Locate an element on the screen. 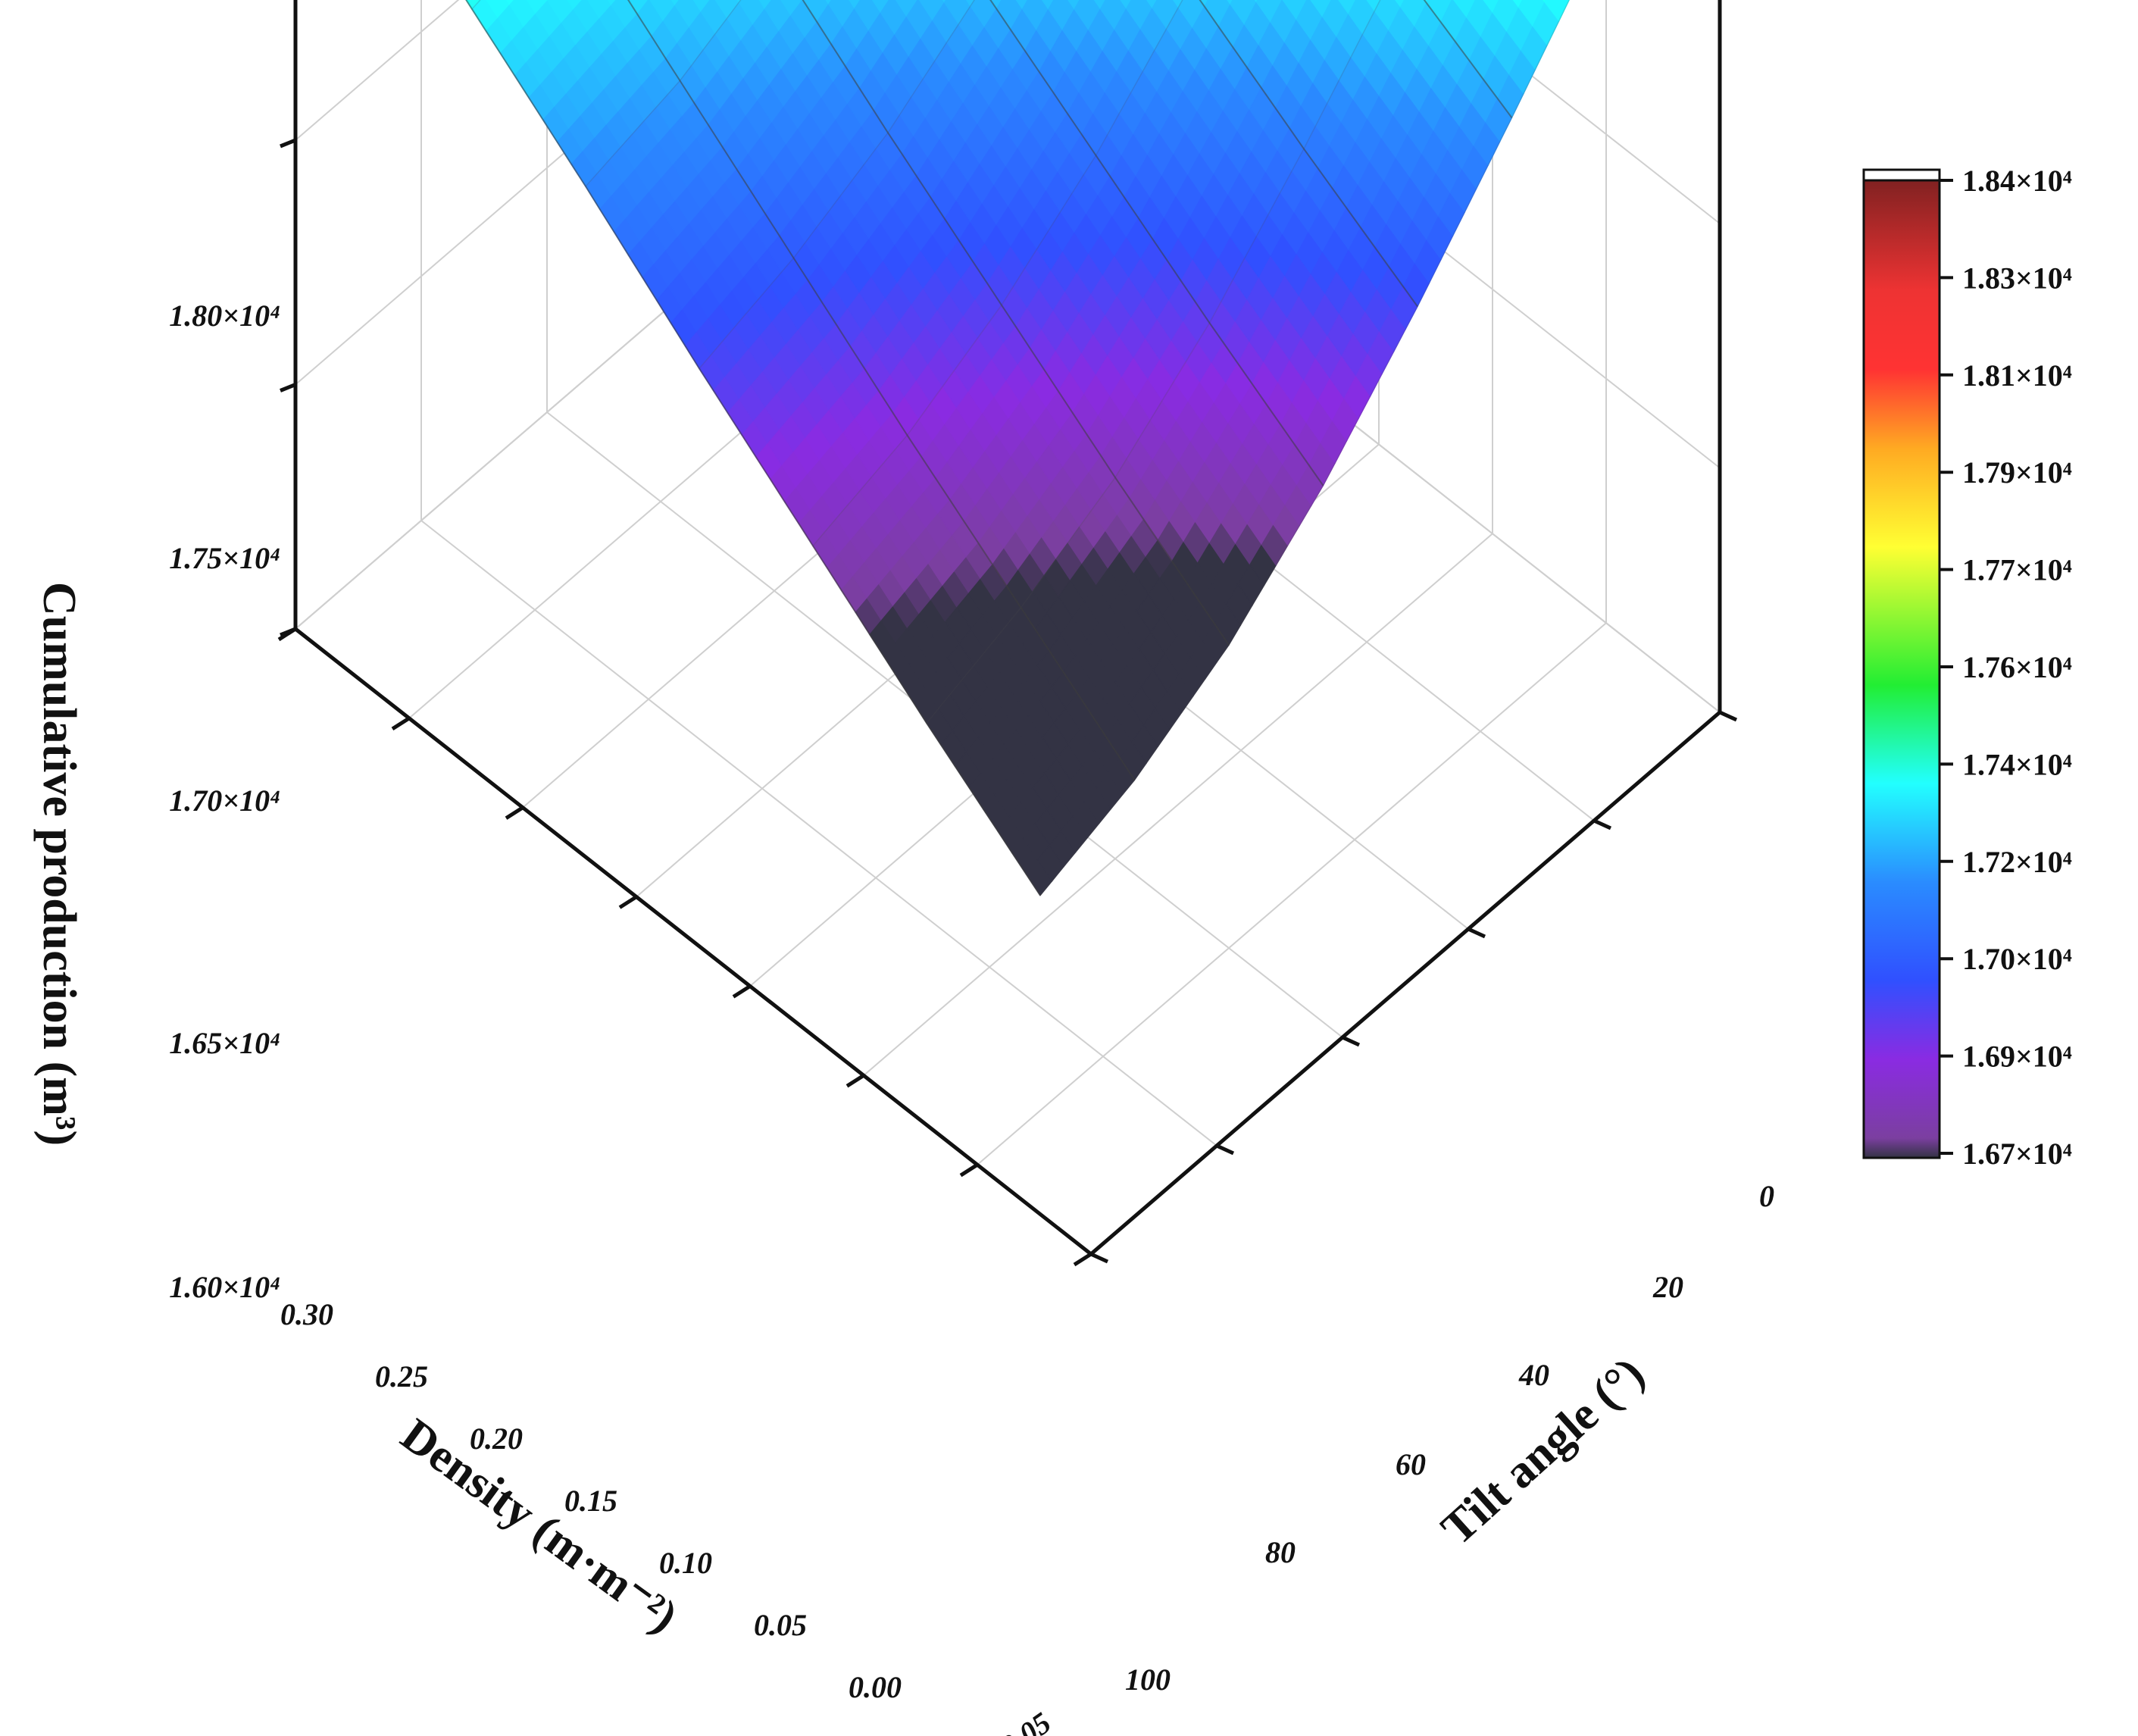 The width and height of the screenshot is (2138, 1736). tilt-tick-label: 20 is located at coordinates (1668, 1287).